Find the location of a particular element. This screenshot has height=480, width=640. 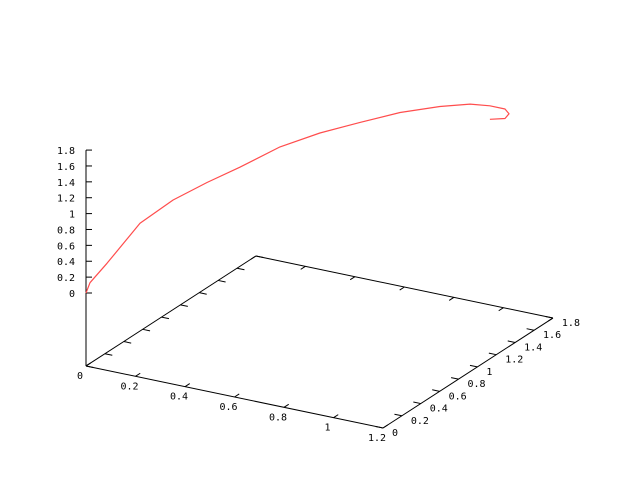

z-tick-label: 0.8 is located at coordinates (66, 230).